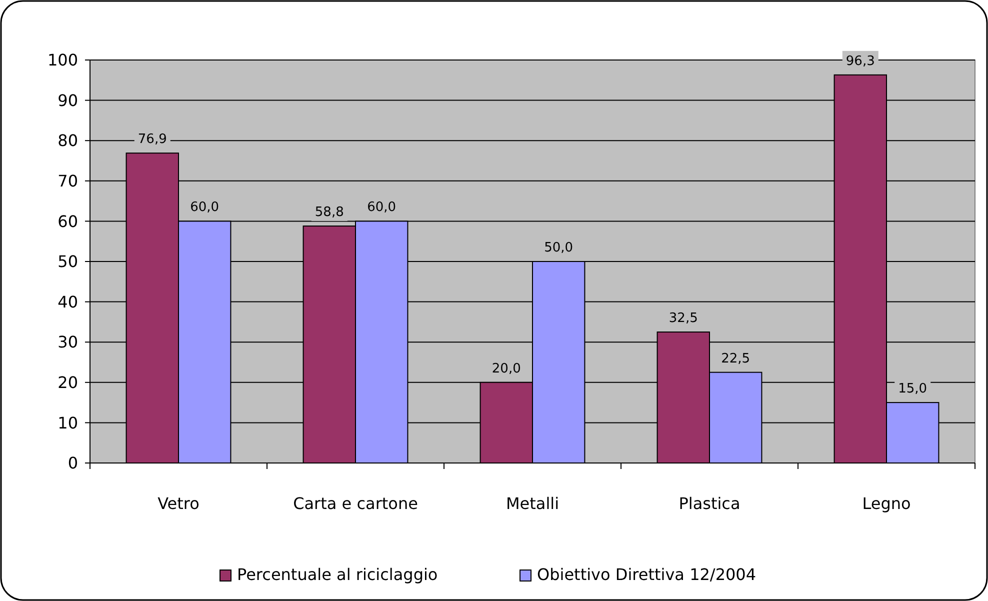  Describe the element at coordinates (73, 463) in the screenshot. I see `y-tick-label: 0` at that location.